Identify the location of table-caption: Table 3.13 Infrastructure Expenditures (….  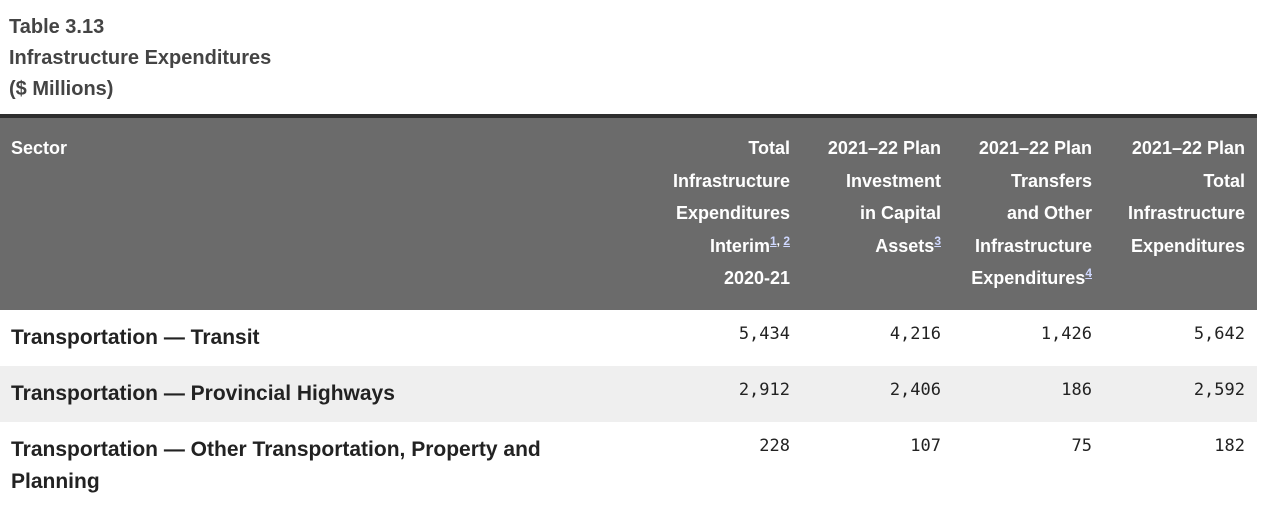
(140, 58).